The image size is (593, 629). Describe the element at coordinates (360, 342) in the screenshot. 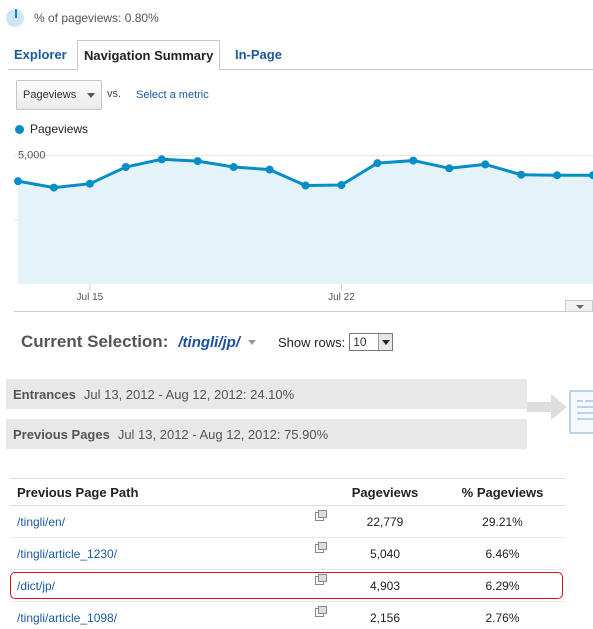

I see `show-rows-value: 10` at that location.